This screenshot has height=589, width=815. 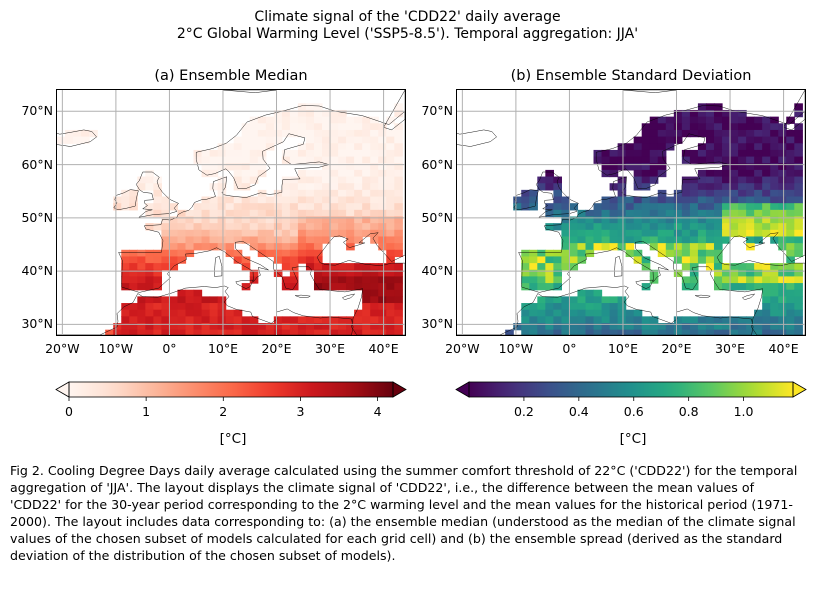 I want to click on lon-tick-label: 20°W, so click(x=462, y=348).